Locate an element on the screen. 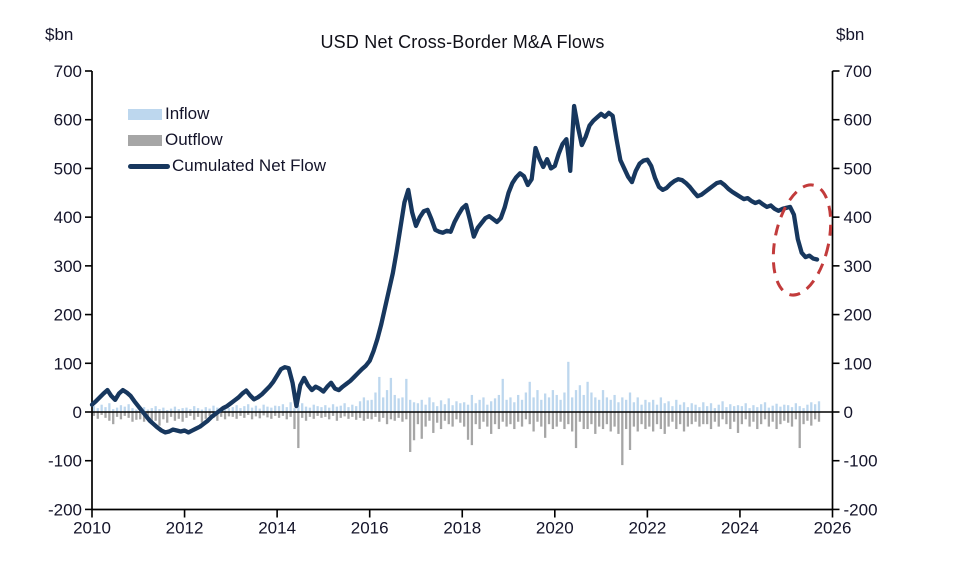 The image size is (960, 584). legend-label-outflow: Outflow is located at coordinates (194, 139).